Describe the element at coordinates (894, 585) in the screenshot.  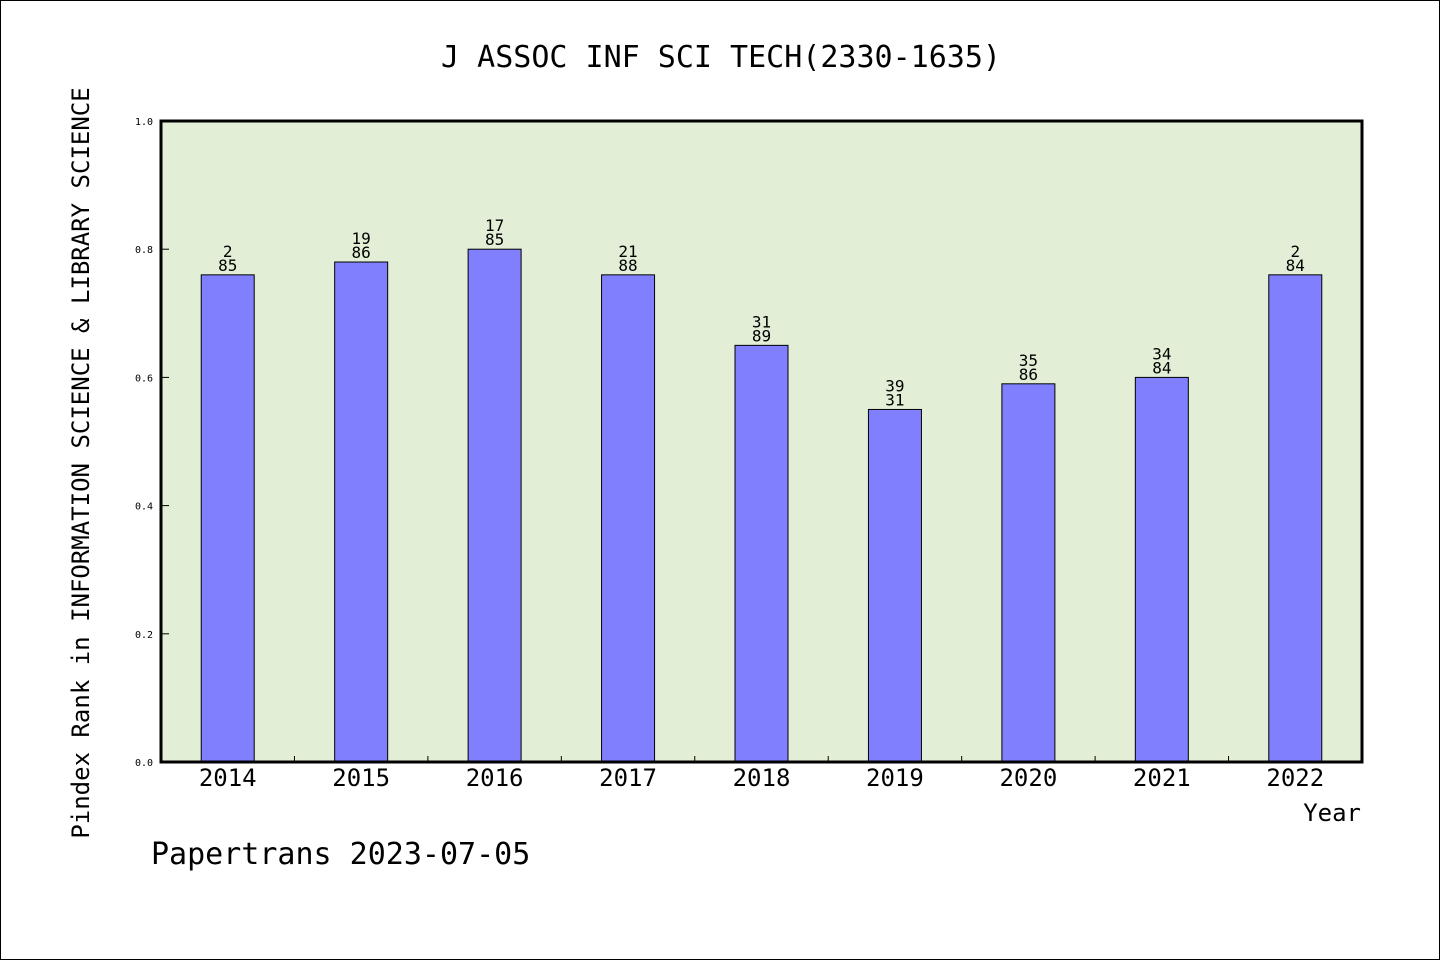
I see `bar-2019` at that location.